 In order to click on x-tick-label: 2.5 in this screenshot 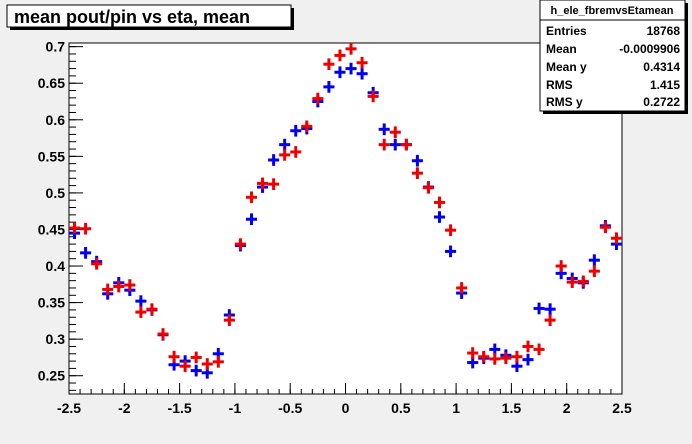, I will do `click(622, 408)`.